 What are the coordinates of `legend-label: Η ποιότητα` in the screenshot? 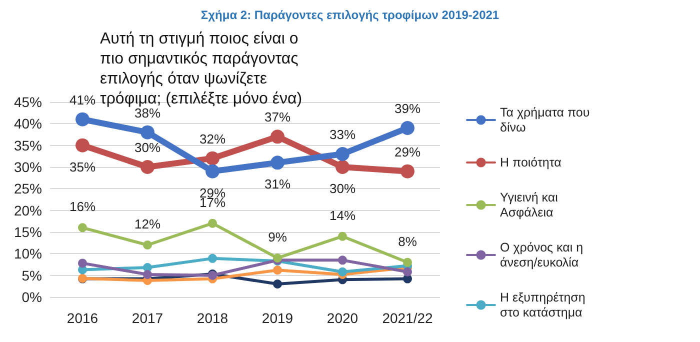 It's located at (531, 163).